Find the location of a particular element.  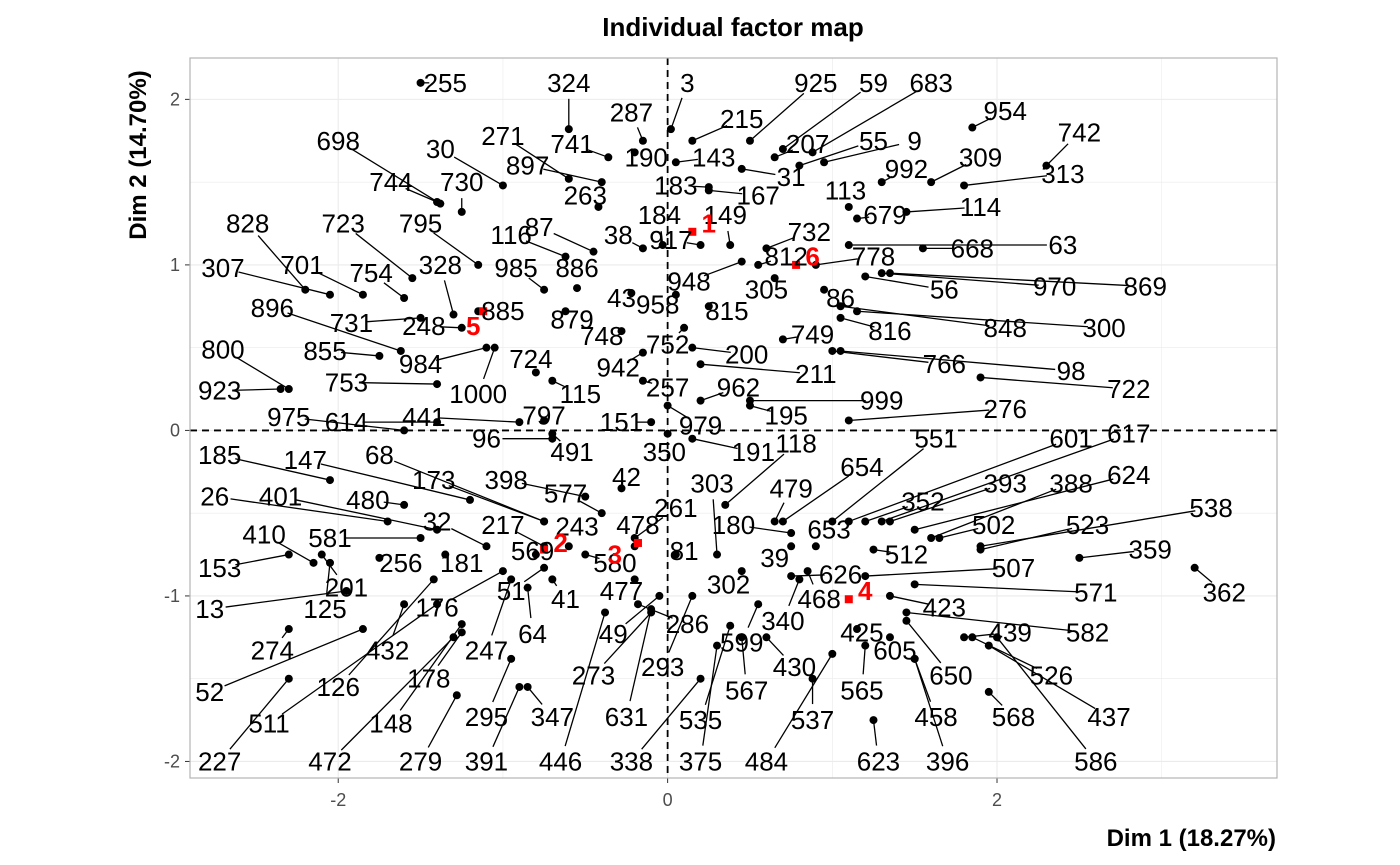

point-label: 116 is located at coordinates (510, 235).